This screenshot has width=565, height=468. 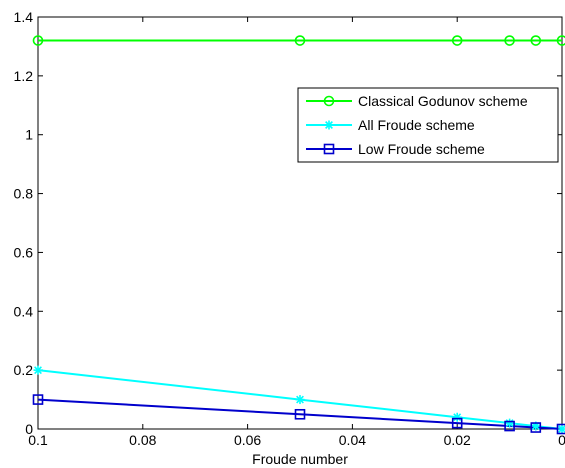 I want to click on x-axis-label: Froude number, so click(x=300, y=459).